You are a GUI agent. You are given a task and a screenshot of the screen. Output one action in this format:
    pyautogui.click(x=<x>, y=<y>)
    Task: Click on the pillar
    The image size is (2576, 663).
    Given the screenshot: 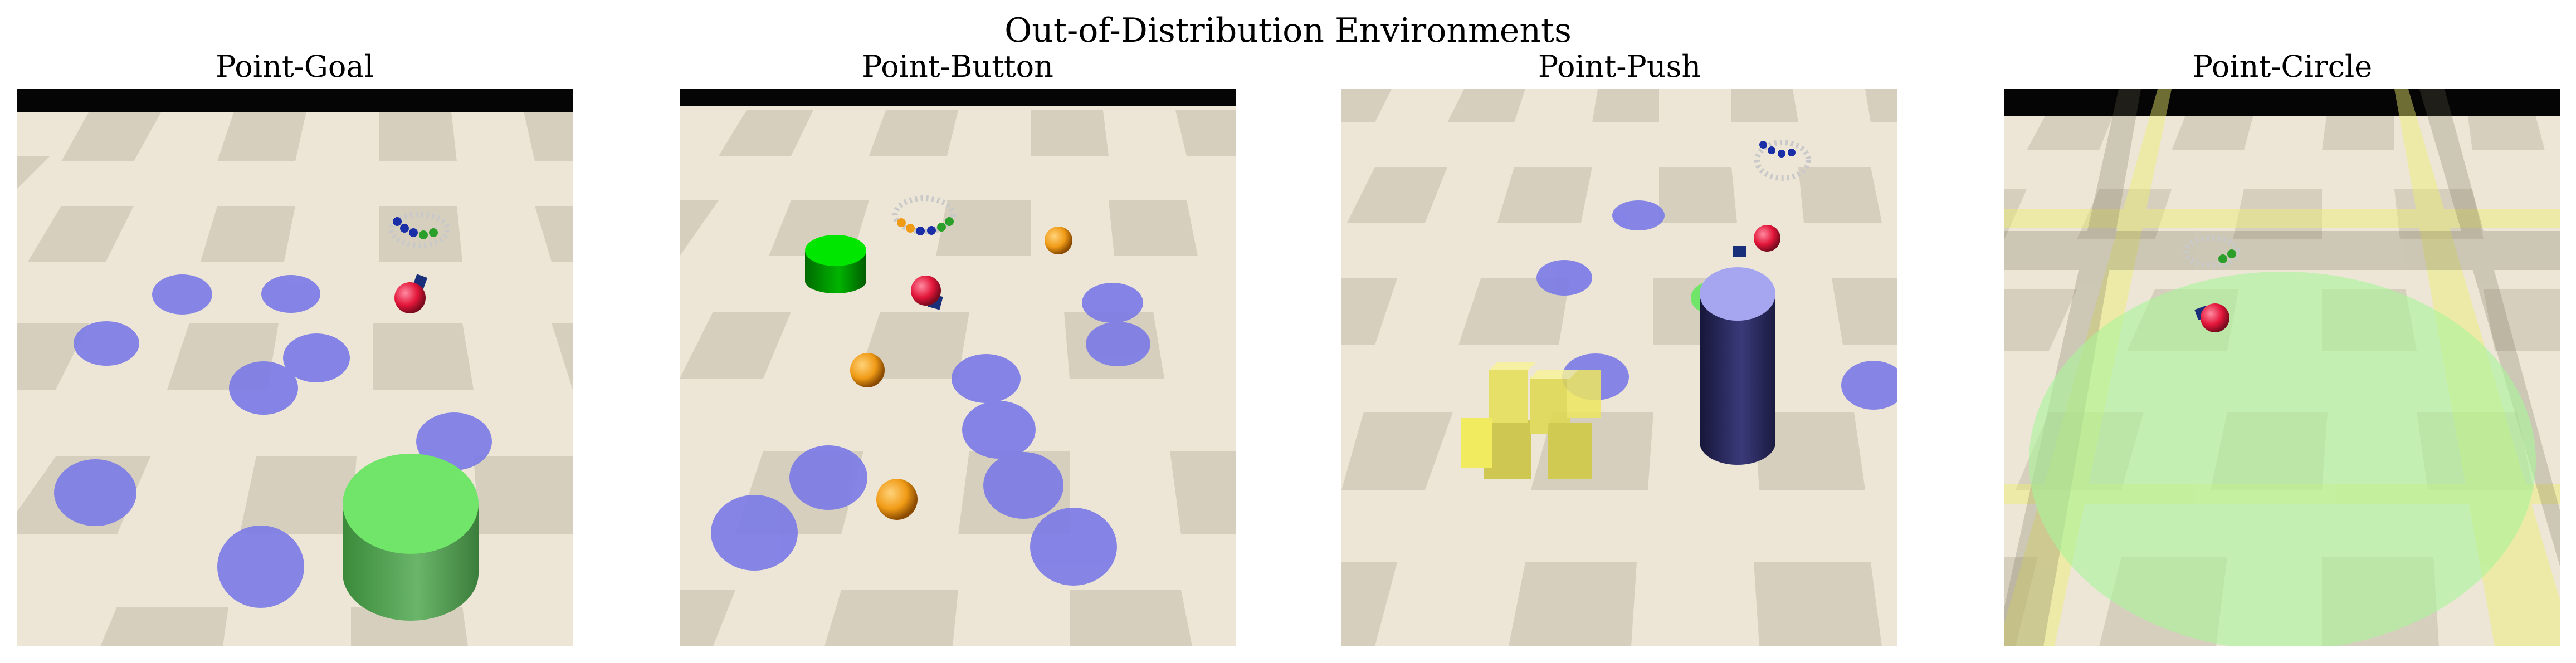 What is the action you would take?
    pyautogui.click(x=1737, y=366)
    